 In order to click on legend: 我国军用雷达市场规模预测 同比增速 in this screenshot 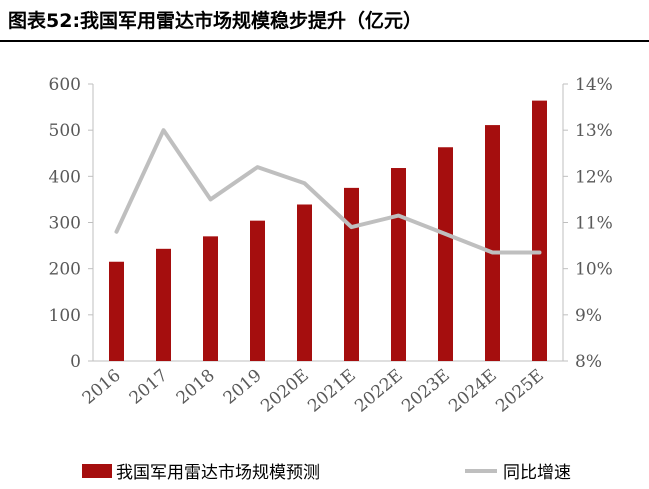, I will do `click(326, 473)`.